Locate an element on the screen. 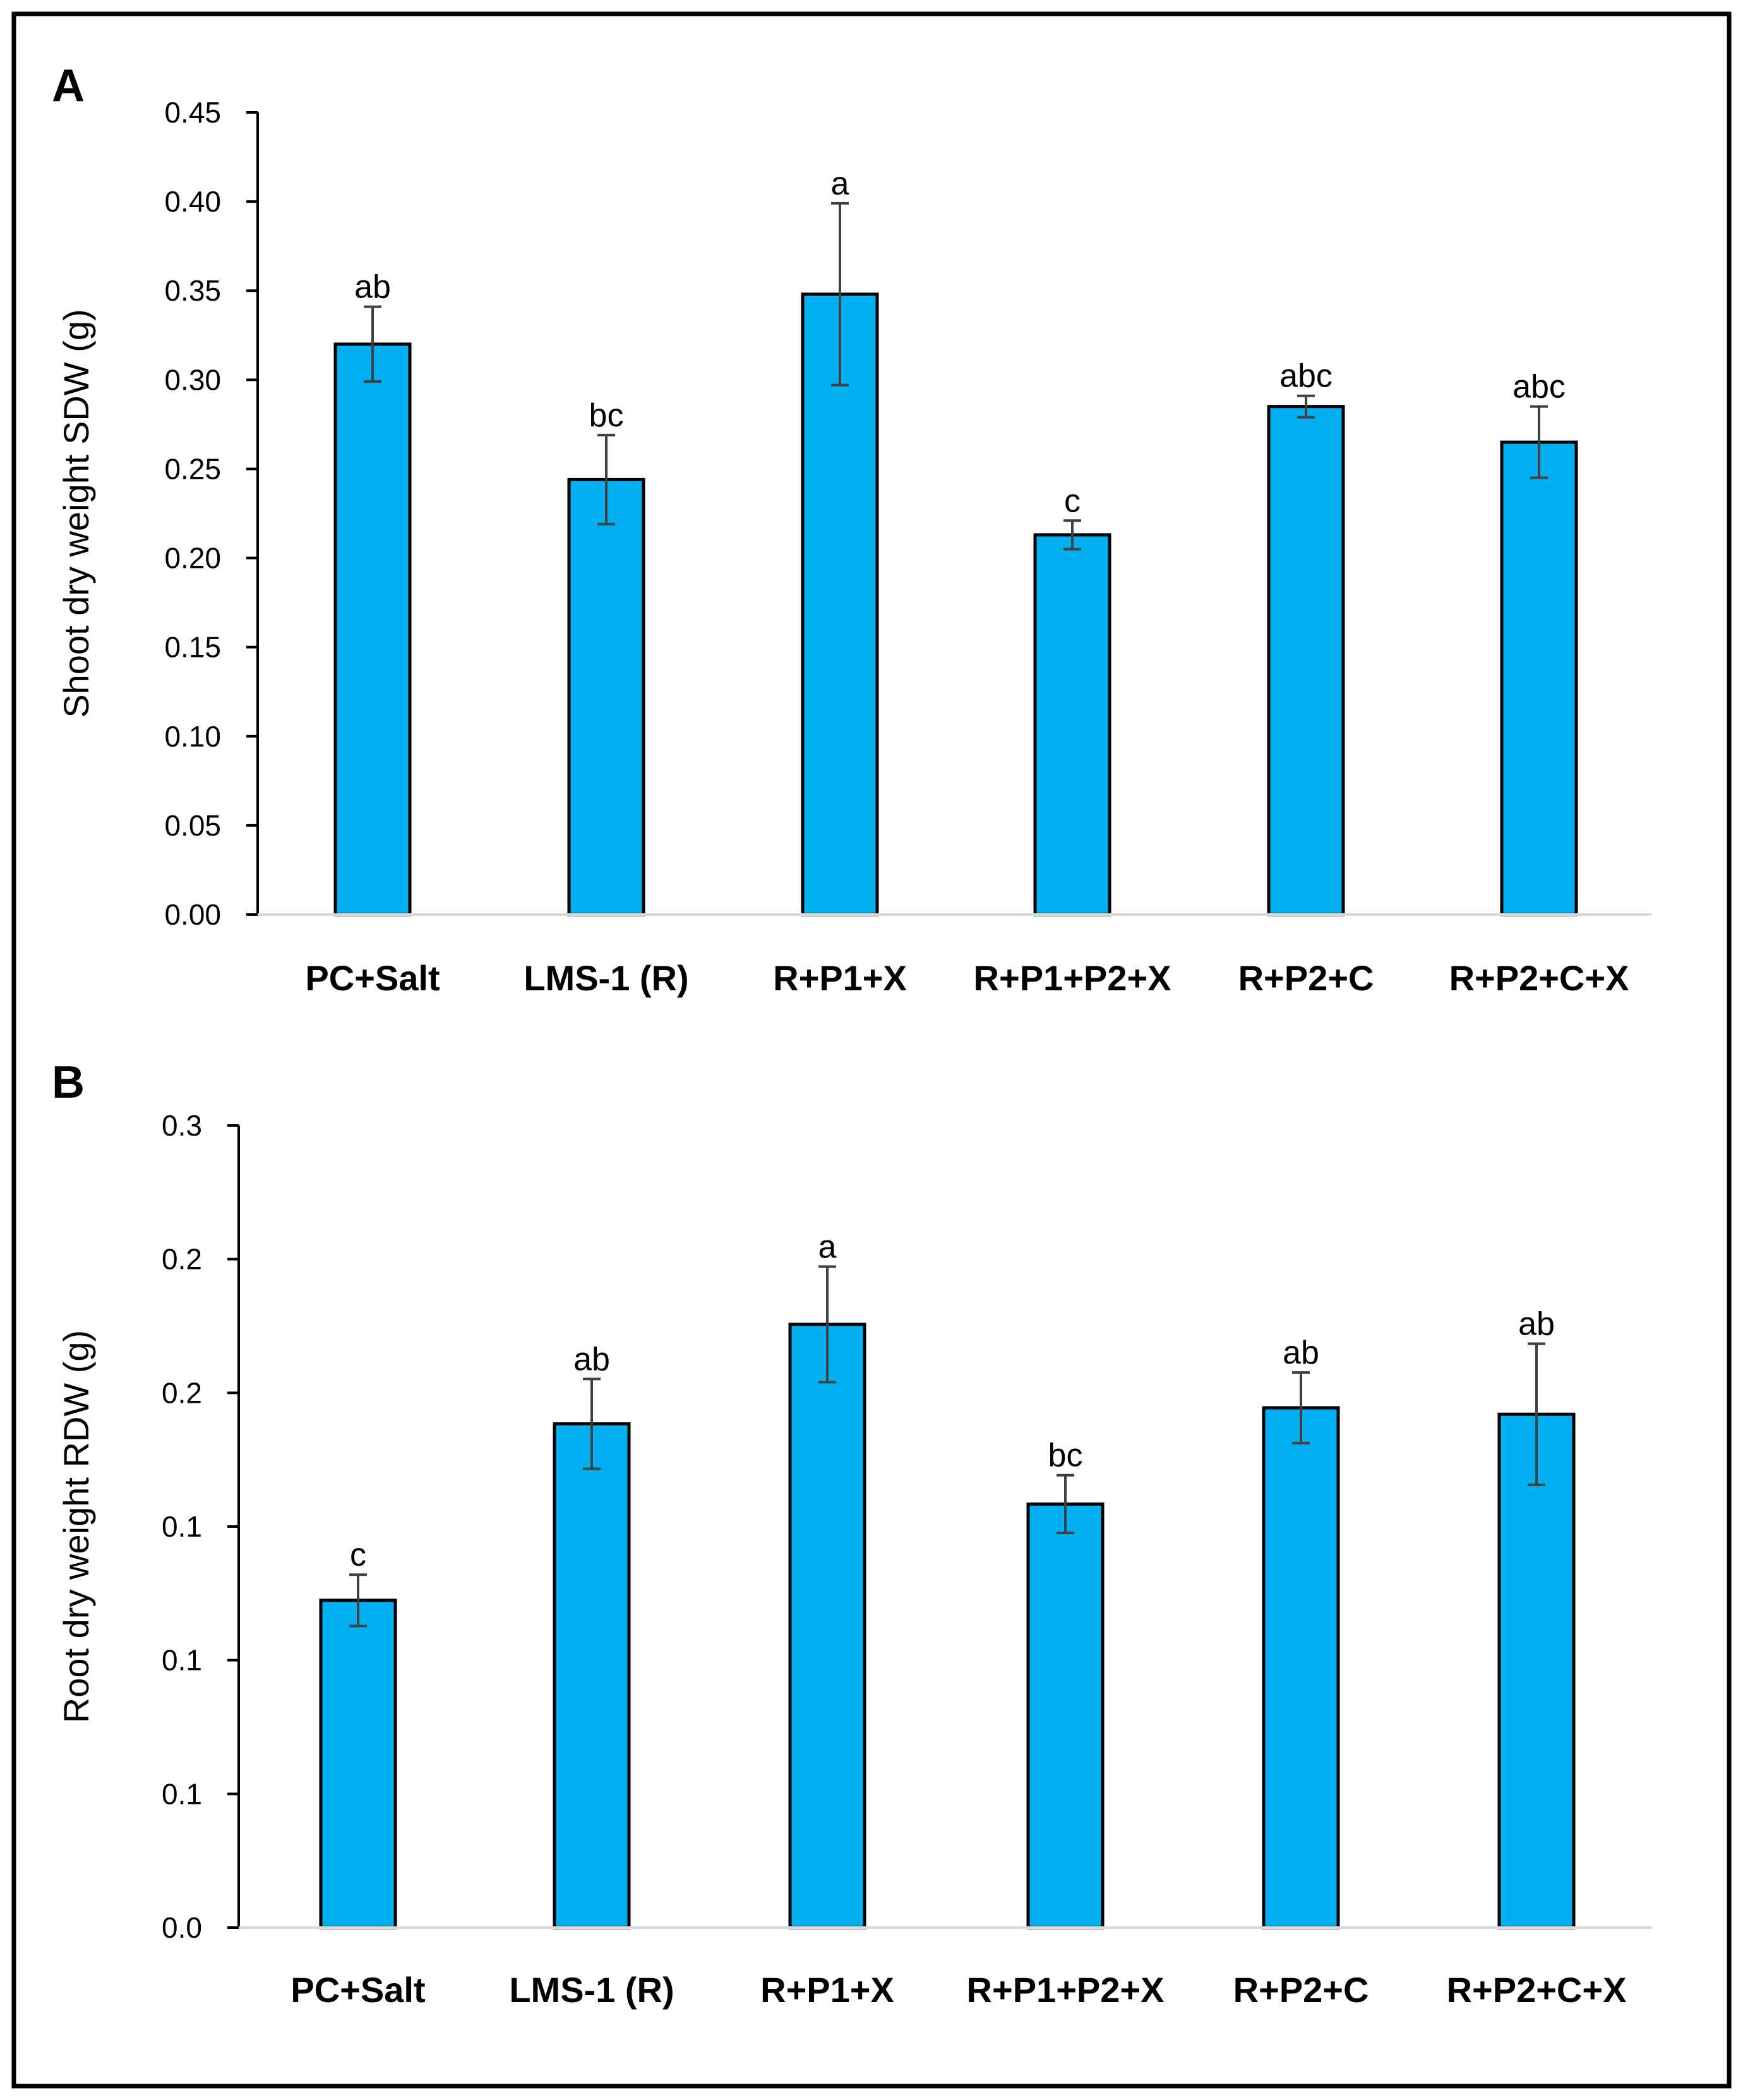 The image size is (1743, 2100). y-tick-label: 0.25 is located at coordinates (192, 468).